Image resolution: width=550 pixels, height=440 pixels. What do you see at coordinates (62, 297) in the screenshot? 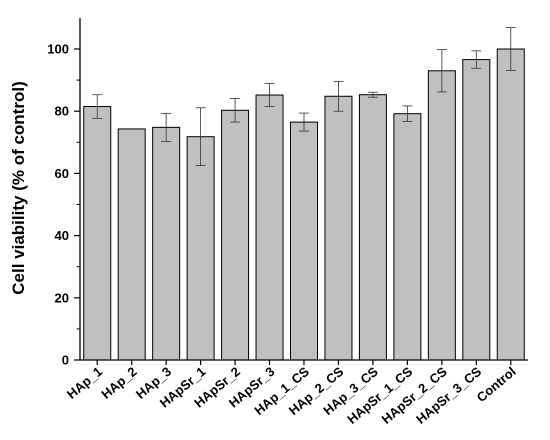
I see `y-tick-label: 20` at bounding box center [62, 297].